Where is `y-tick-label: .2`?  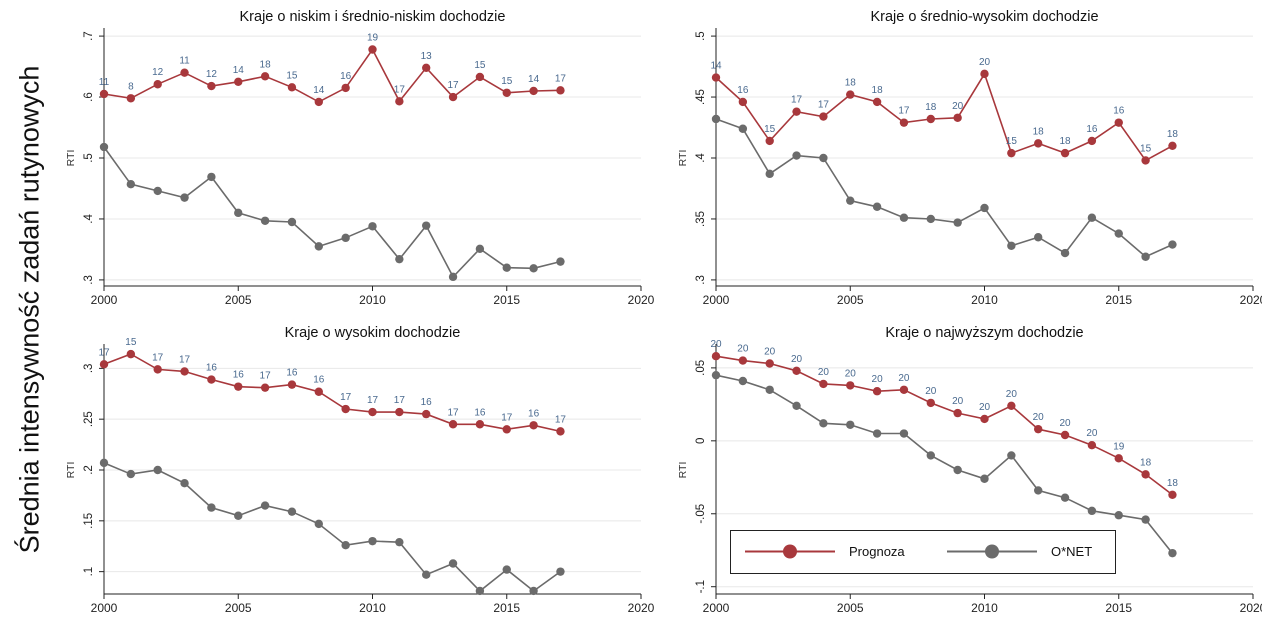 y-tick-label: .2 is located at coordinates (89, 470).